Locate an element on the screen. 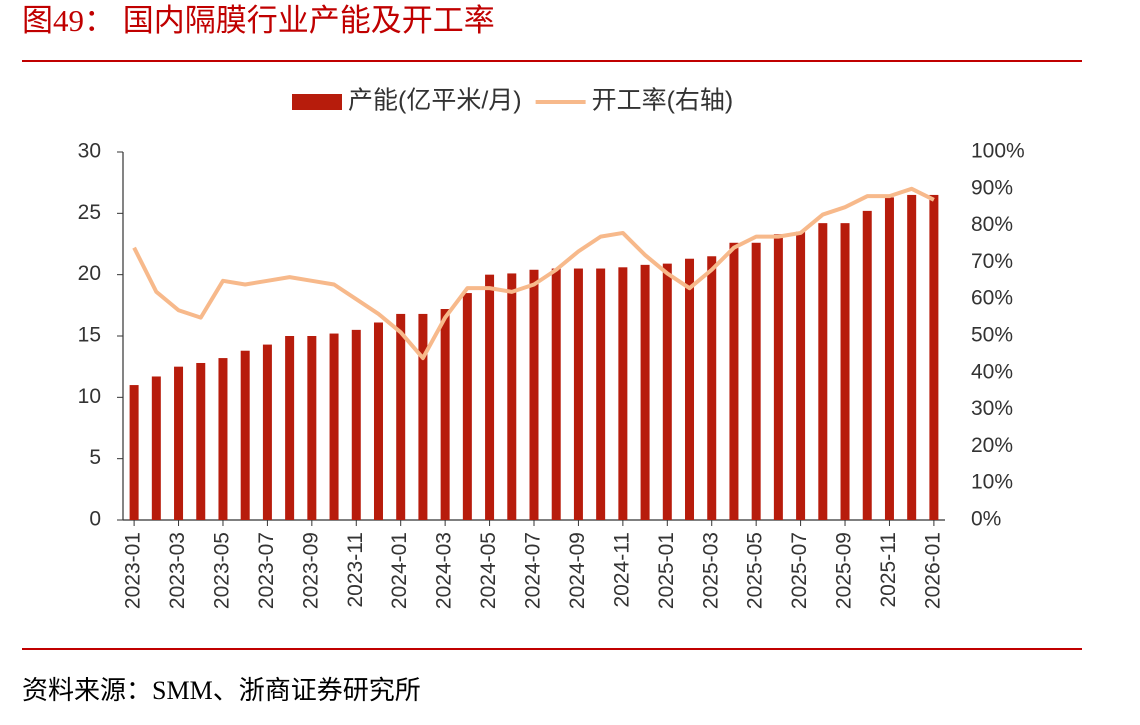 The height and width of the screenshot is (725, 1140). x-tick-label: 2023-09 is located at coordinates (310, 570).